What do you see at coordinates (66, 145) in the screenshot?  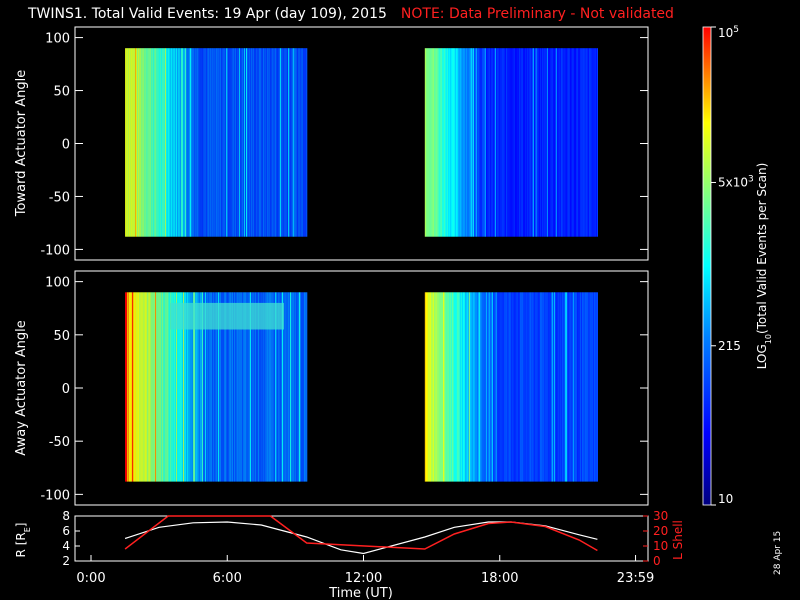 I see `toward-y-tick-label: 0` at bounding box center [66, 145].